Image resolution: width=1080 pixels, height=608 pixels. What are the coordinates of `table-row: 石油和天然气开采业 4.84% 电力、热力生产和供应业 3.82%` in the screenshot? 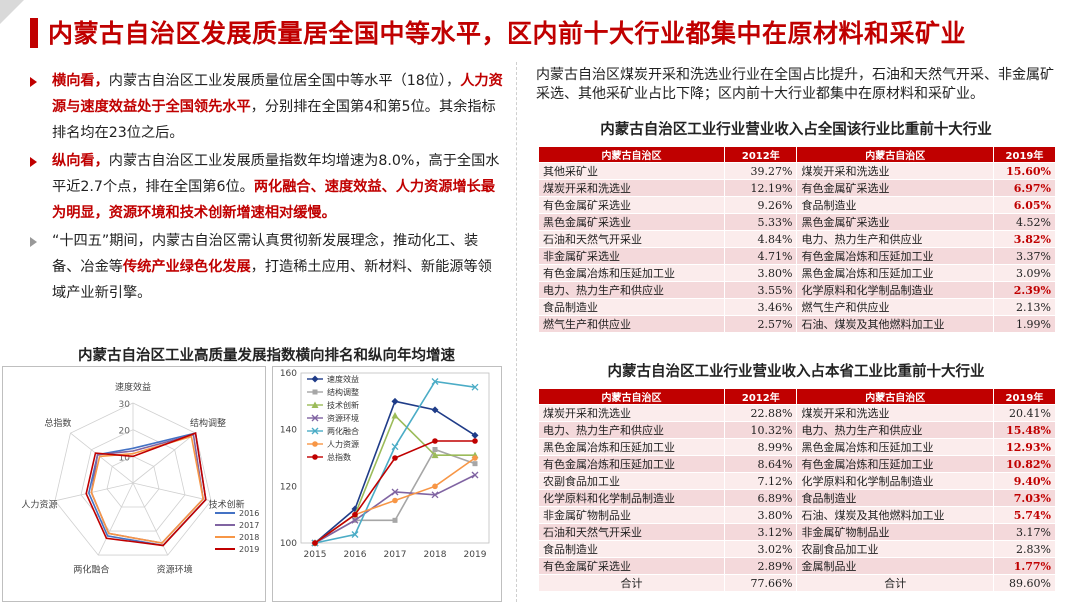 It's located at (797, 239).